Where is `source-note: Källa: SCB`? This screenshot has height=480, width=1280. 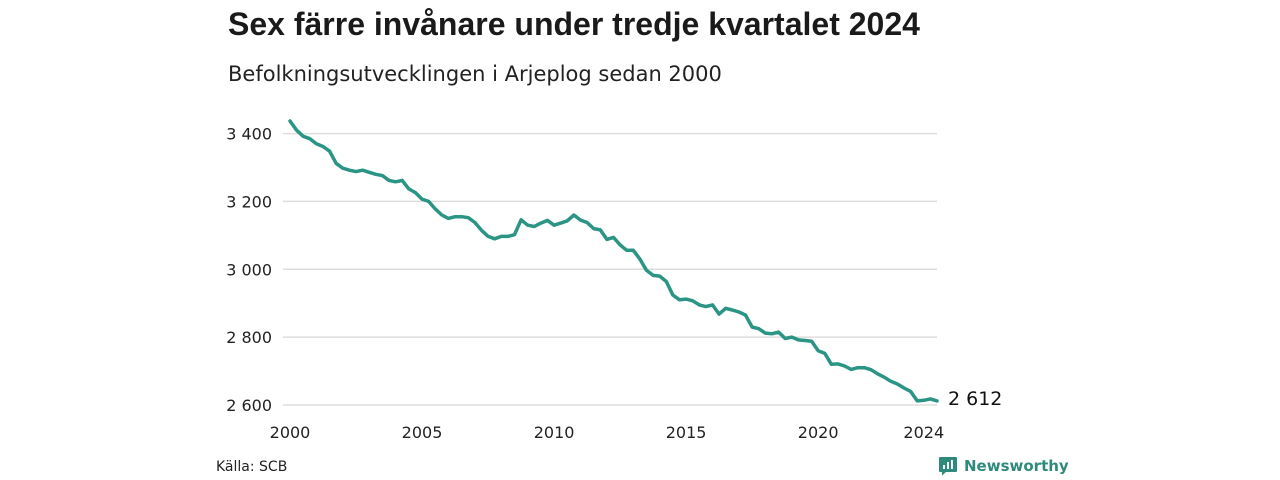
source-note: Källa: SCB is located at coordinates (252, 467).